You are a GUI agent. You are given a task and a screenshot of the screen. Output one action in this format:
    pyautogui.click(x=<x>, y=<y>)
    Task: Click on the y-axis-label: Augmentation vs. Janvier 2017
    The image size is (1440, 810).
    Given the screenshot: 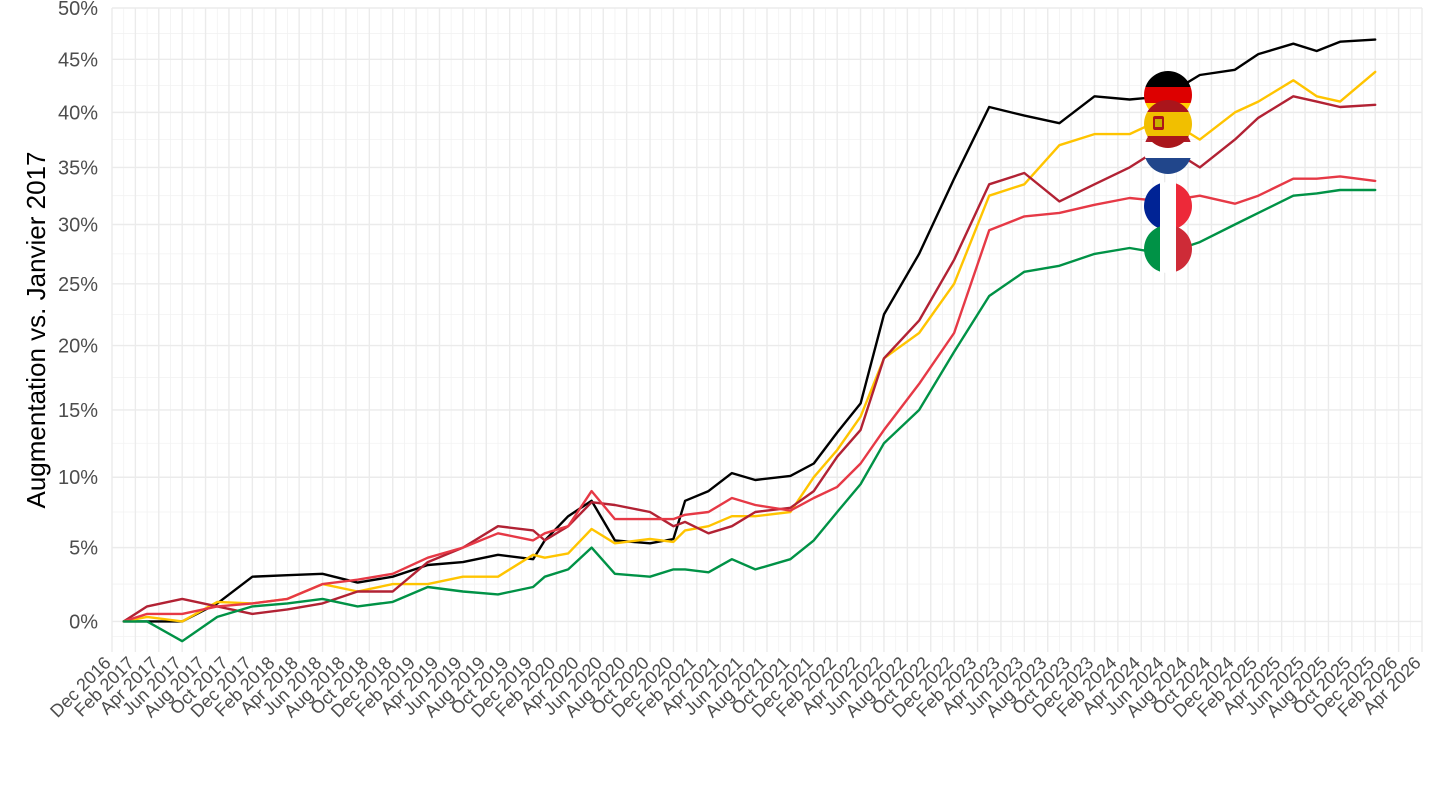 What is the action you would take?
    pyautogui.click(x=36, y=330)
    